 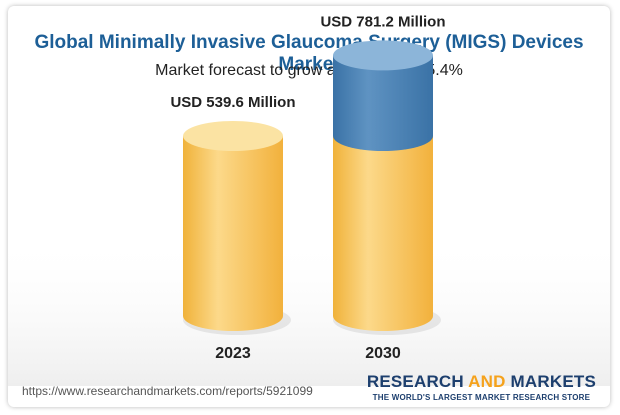 I want to click on logo-word-and: AND, so click(x=487, y=381).